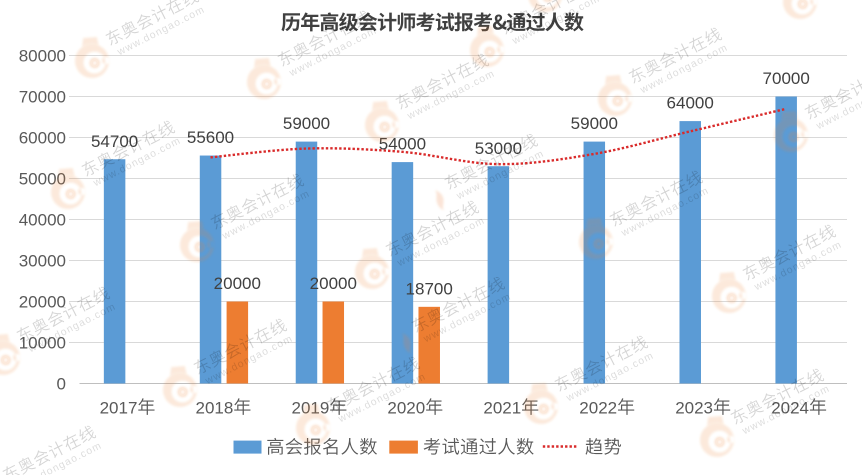 Image resolution: width=862 pixels, height=475 pixels. I want to click on svg-text: 40000, so click(42, 220).